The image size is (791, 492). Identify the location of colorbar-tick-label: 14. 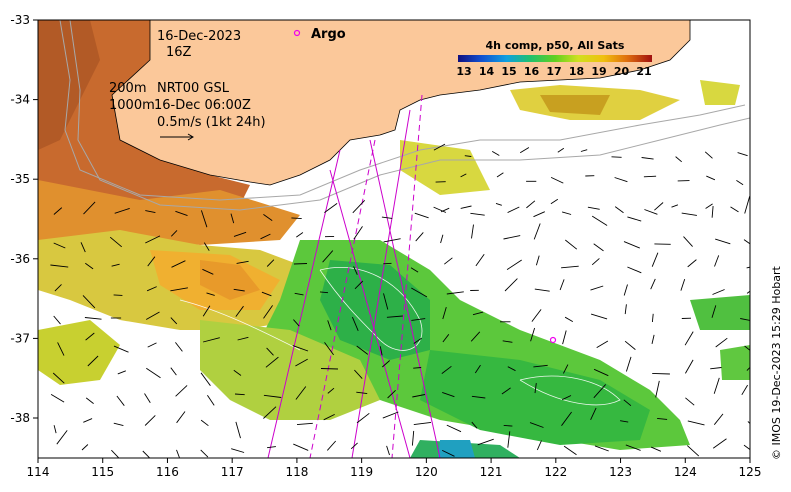
(487, 71).